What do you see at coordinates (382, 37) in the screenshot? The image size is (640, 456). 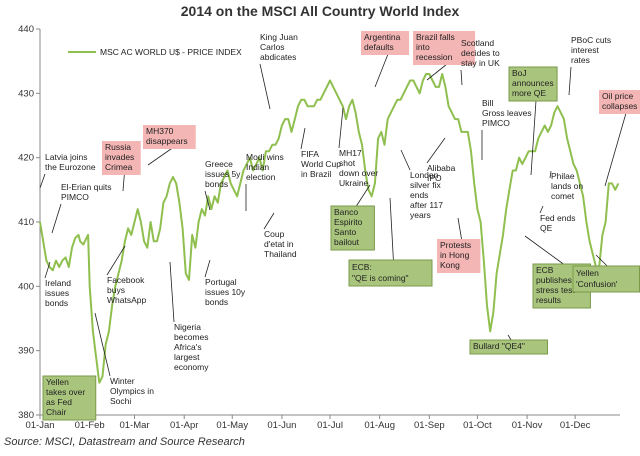 I see `annotation-argentina-defaults: Argentina` at bounding box center [382, 37].